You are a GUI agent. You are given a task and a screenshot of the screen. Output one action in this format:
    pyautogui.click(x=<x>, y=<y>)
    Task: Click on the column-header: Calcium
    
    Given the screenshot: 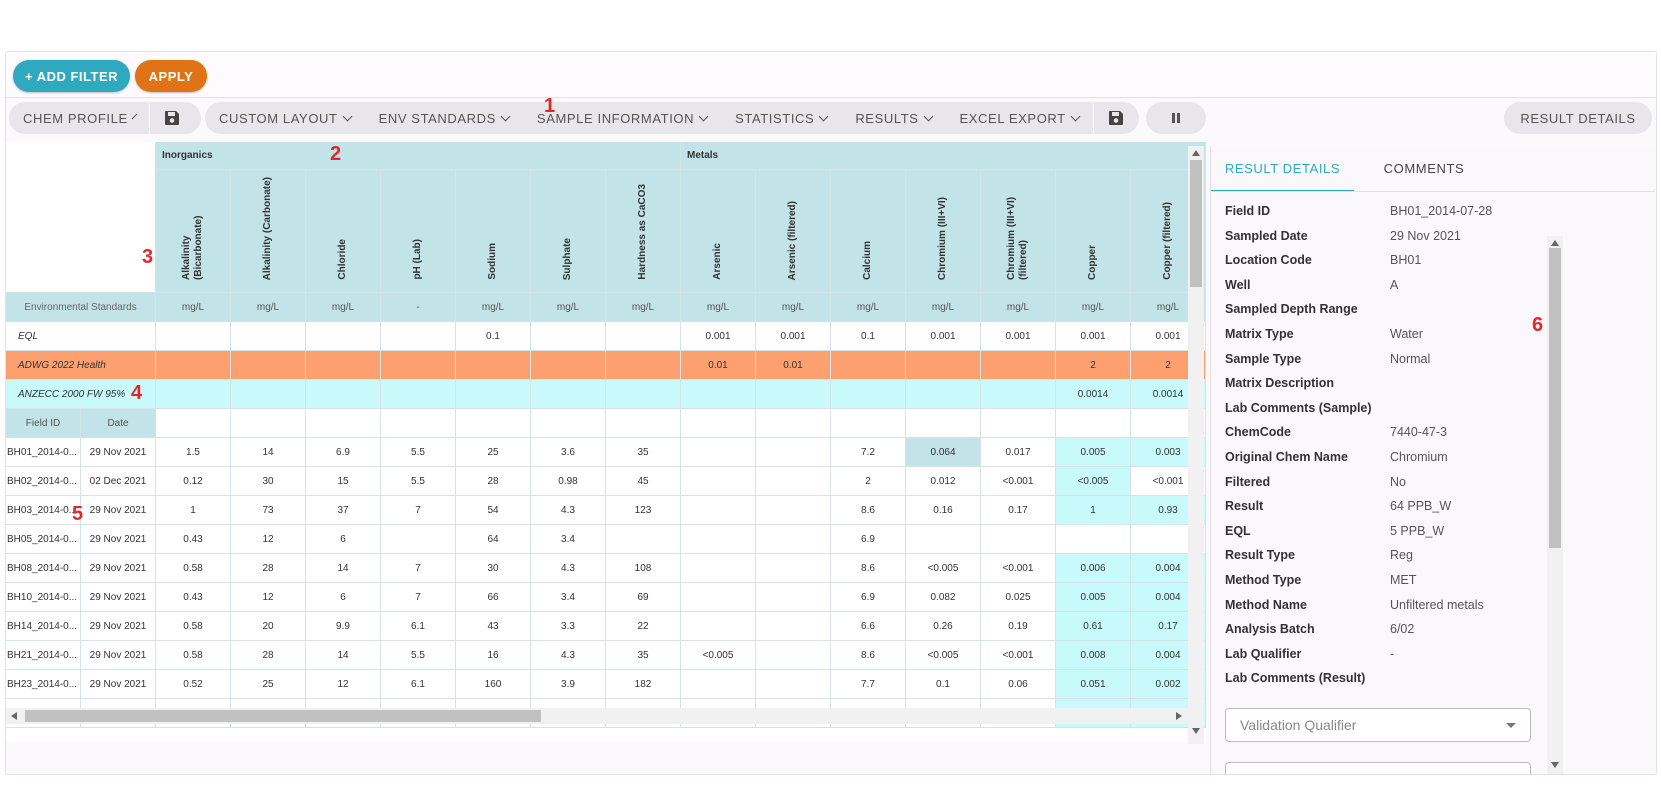 What is the action you would take?
    pyautogui.click(x=868, y=231)
    